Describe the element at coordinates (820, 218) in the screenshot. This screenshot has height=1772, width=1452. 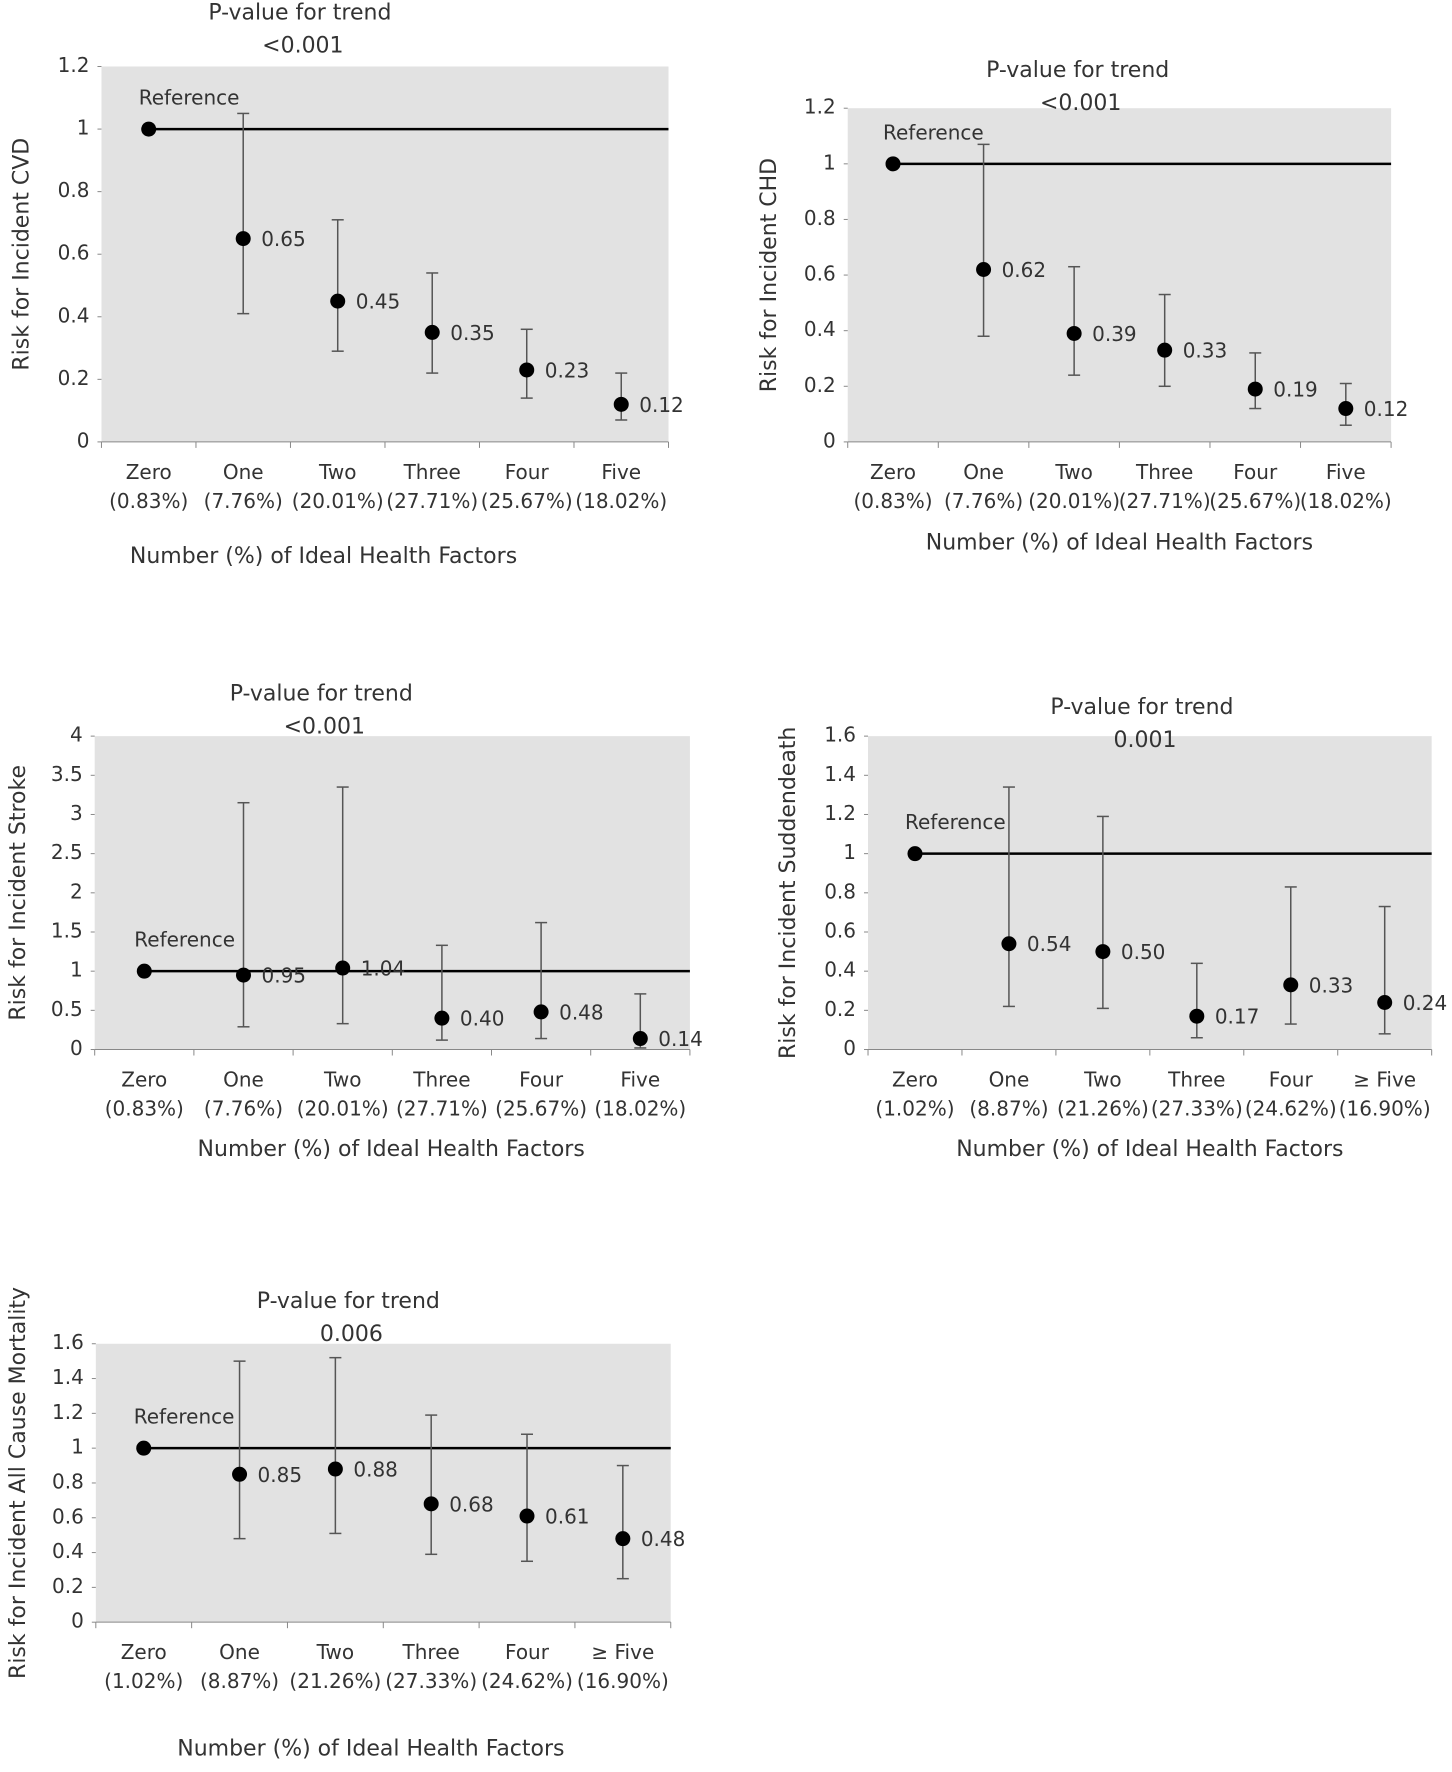
I see `y-tick-label: 0.8` at that location.